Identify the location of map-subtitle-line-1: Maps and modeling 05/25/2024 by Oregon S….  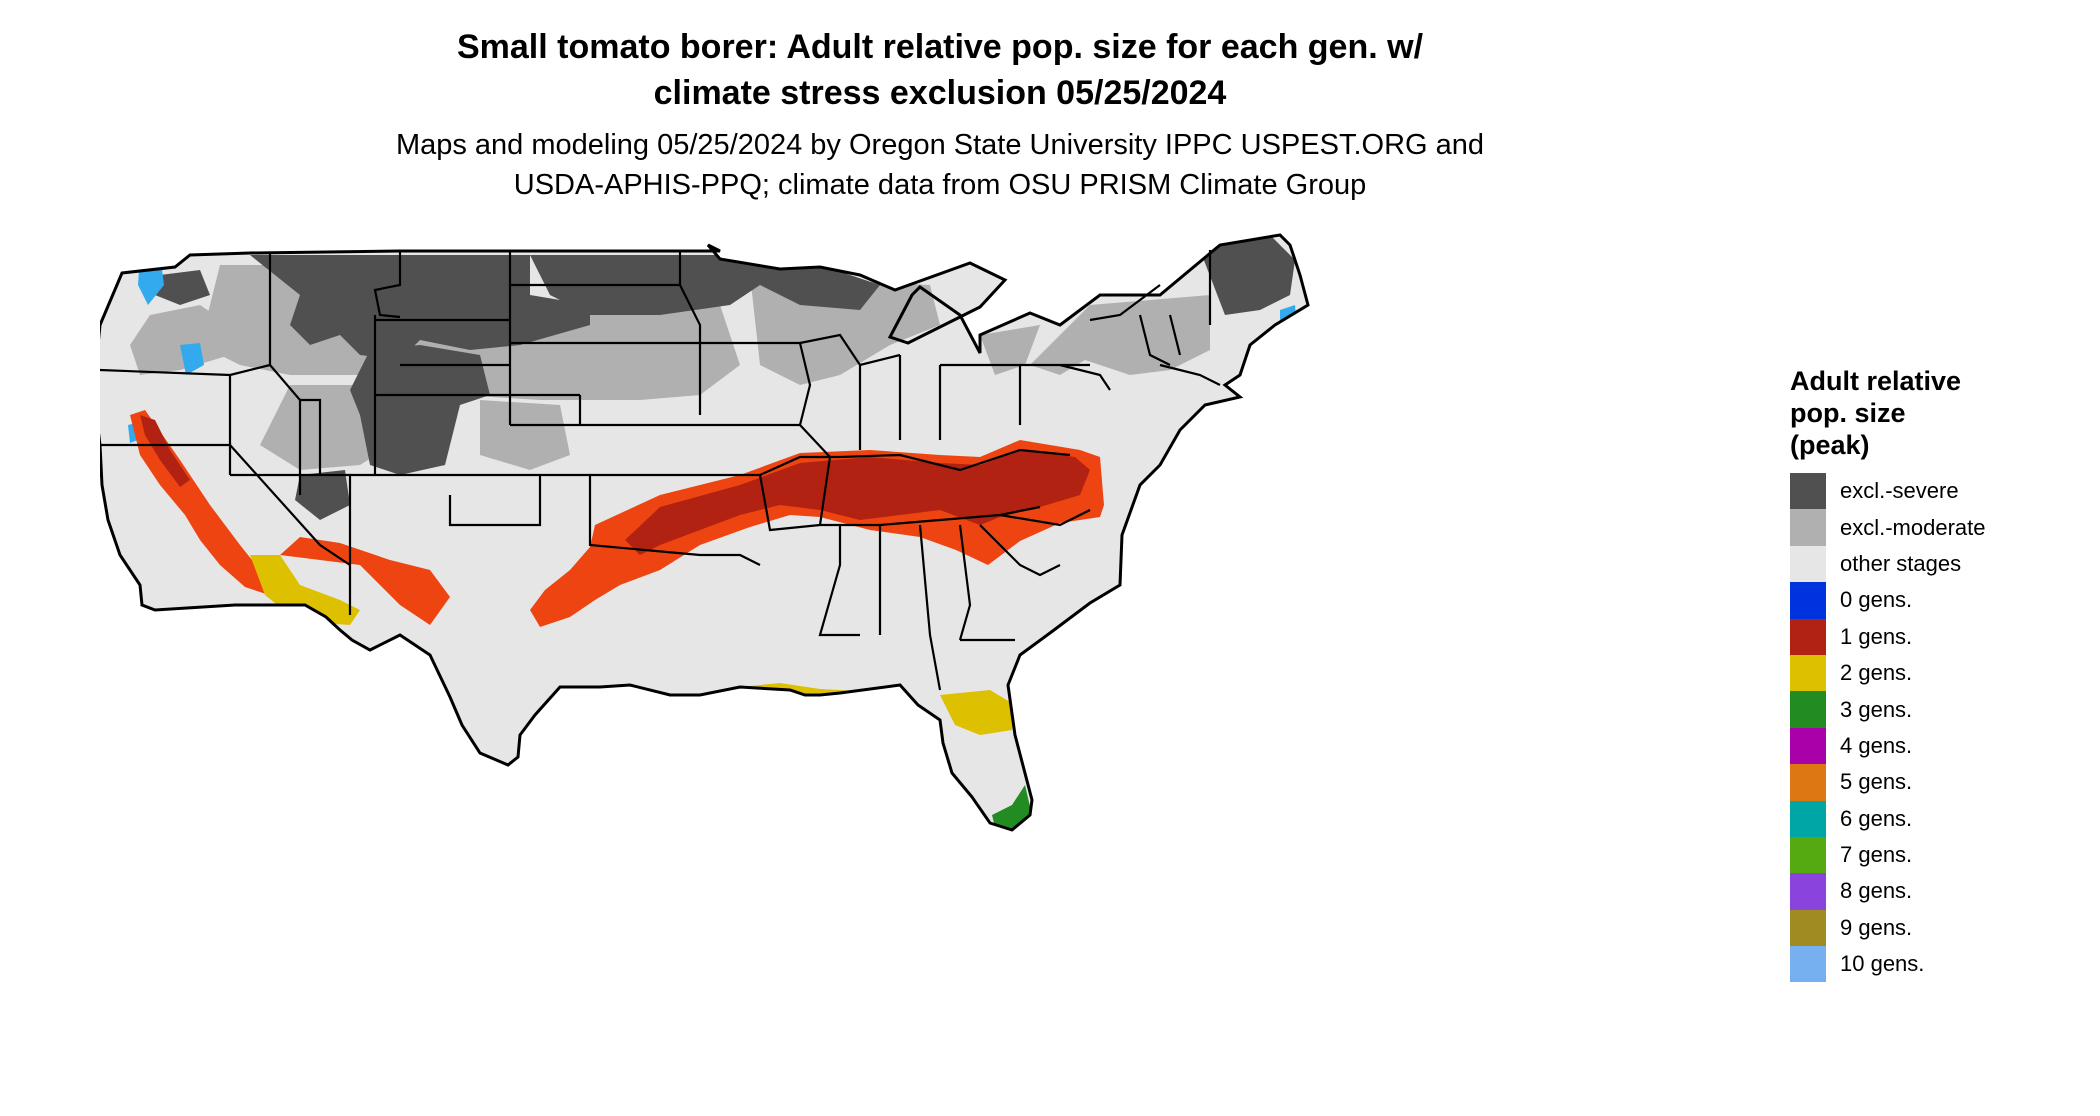
(940, 145).